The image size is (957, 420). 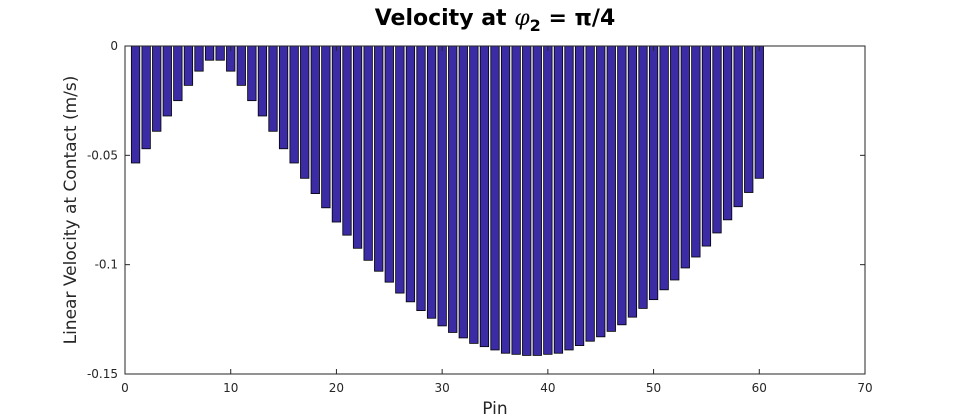 I want to click on y-axis-label: Linear Velocity at Contact (m/s), so click(x=71, y=210).